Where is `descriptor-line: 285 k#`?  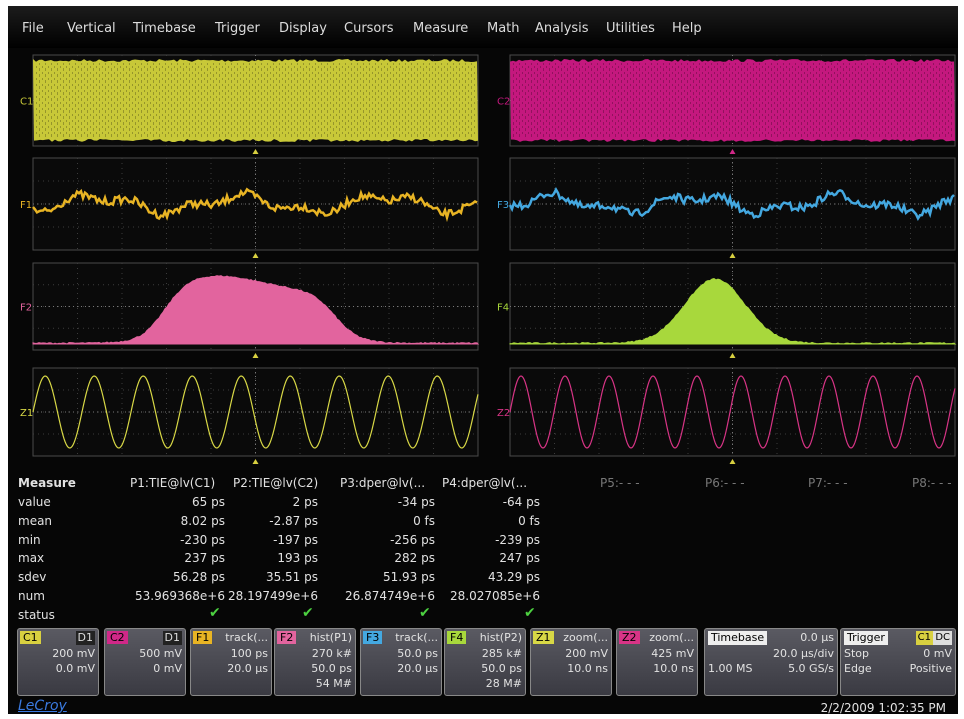
descriptor-line: 285 k# is located at coordinates (501, 653).